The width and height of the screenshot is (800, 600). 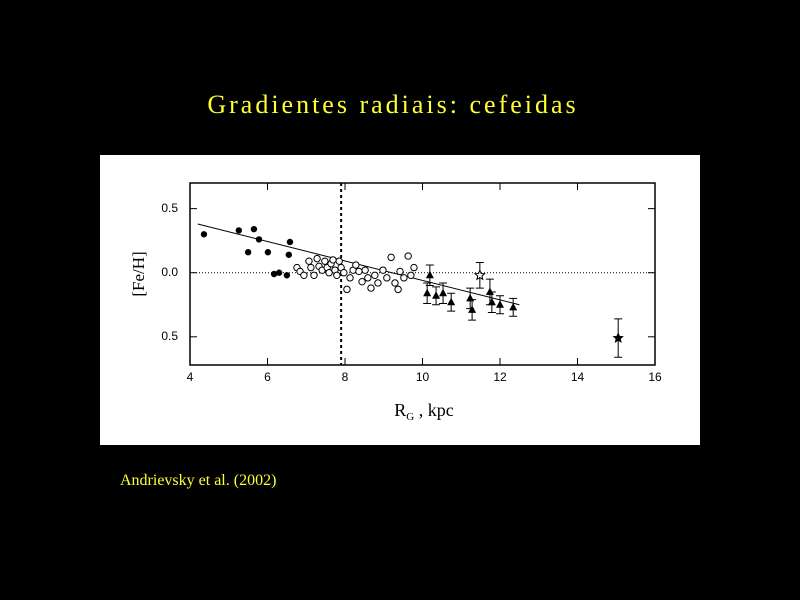 What do you see at coordinates (267, 377) in the screenshot?
I see `x-tick-label: 6` at bounding box center [267, 377].